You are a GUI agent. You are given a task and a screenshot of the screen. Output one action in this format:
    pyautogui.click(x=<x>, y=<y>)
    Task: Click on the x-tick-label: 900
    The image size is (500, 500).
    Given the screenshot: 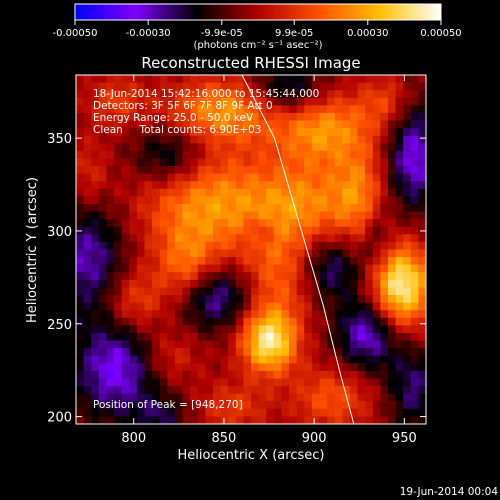 What is the action you would take?
    pyautogui.click(x=314, y=438)
    